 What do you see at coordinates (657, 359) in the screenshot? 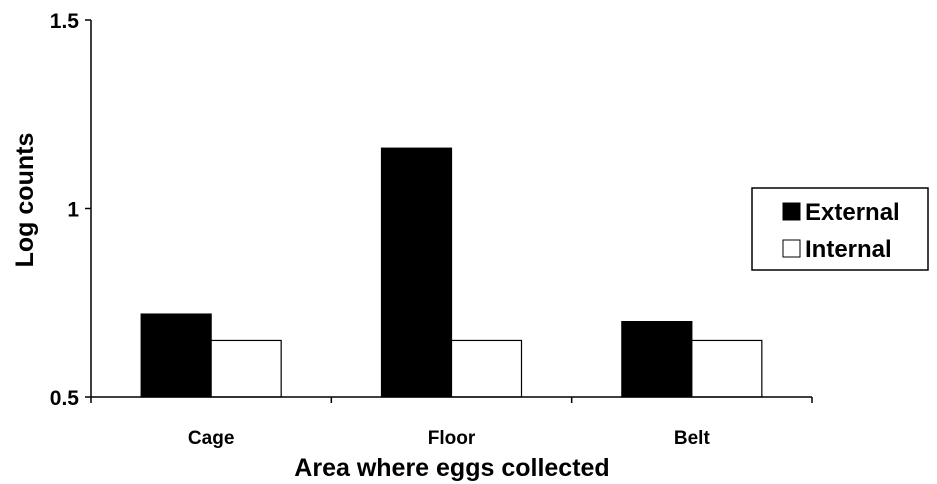
I see `bar-external-belt` at bounding box center [657, 359].